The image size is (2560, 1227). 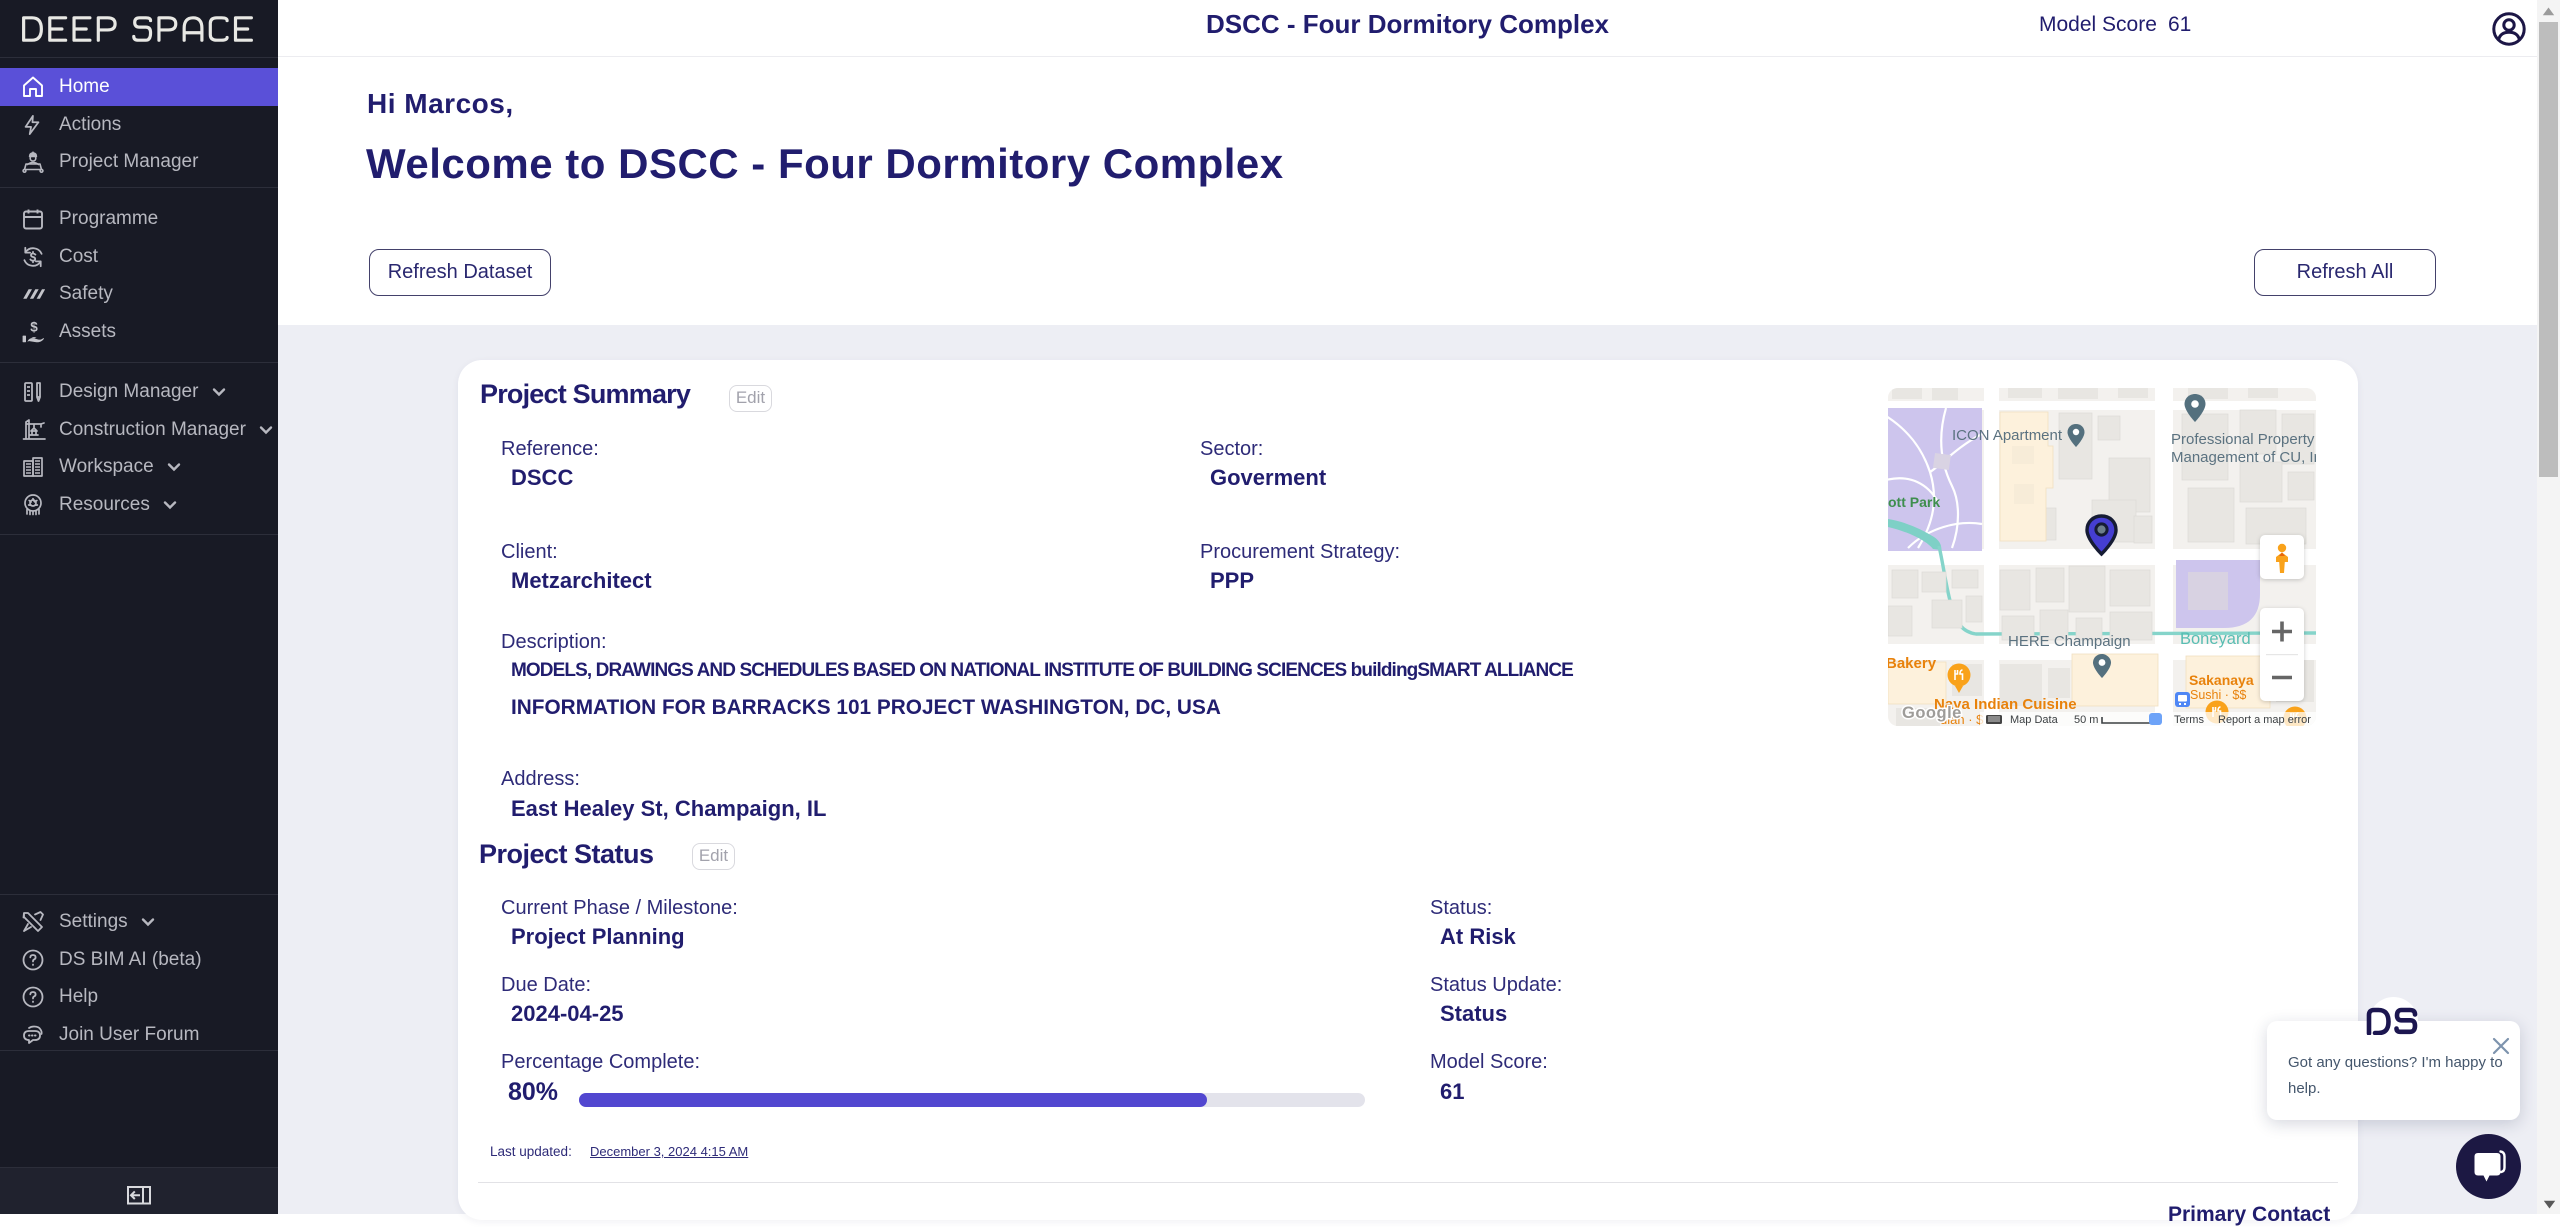 What do you see at coordinates (2069, 641) in the screenshot?
I see `svg-text: HERE Champaign` at bounding box center [2069, 641].